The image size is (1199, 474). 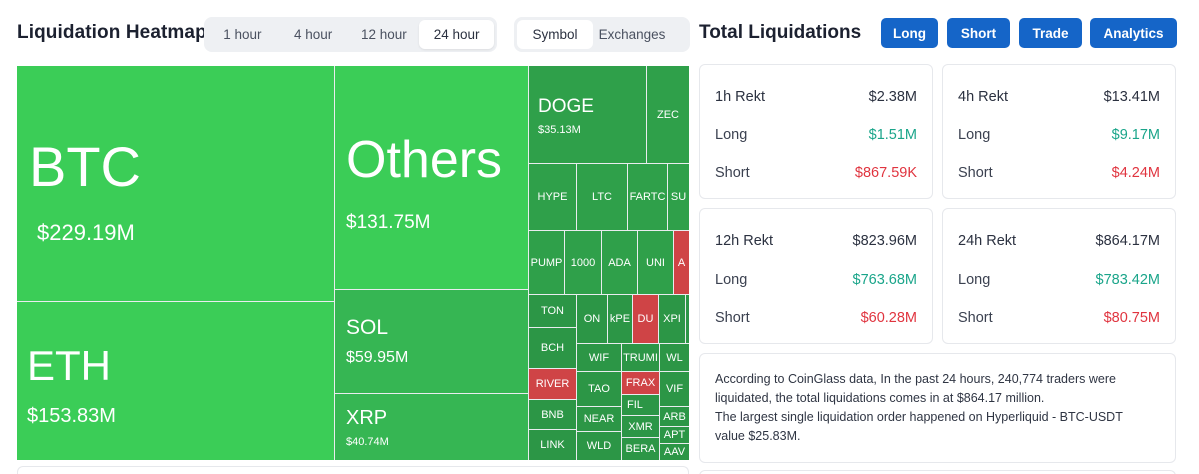 What do you see at coordinates (1135, 135) in the screenshot?
I see `long-value: $9.17M` at bounding box center [1135, 135].